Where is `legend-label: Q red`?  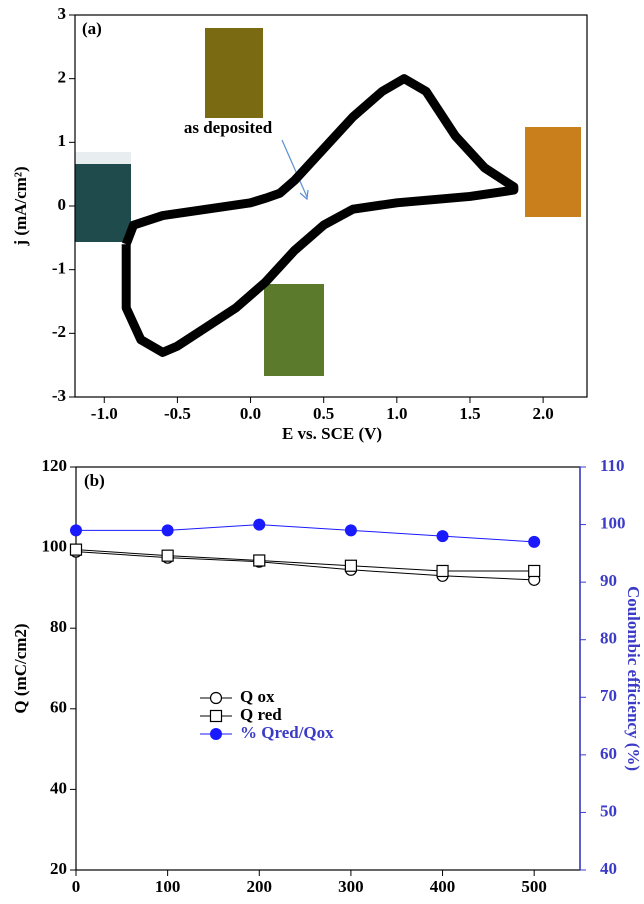 legend-label: Q red is located at coordinates (261, 714).